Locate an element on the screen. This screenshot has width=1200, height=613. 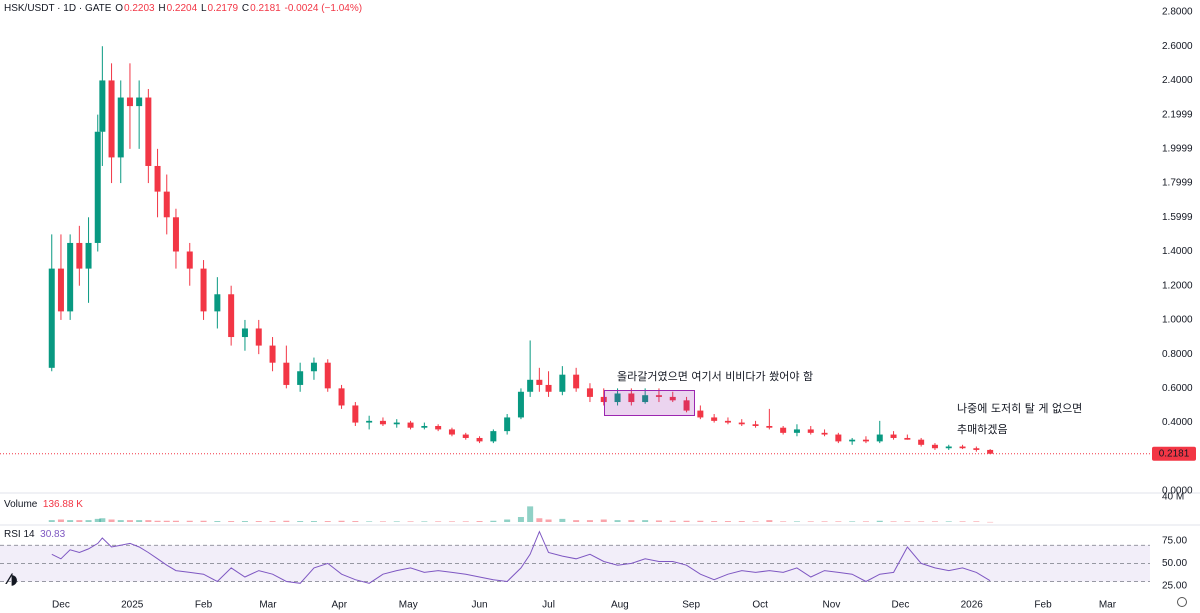
y-tick-label: 50.00 is located at coordinates (1174, 563).